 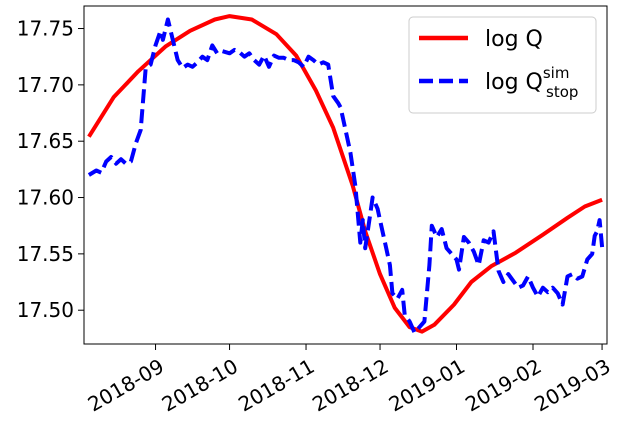 What do you see at coordinates (350, 385) in the screenshot?
I see `x-tick-label: 2018-12` at bounding box center [350, 385].